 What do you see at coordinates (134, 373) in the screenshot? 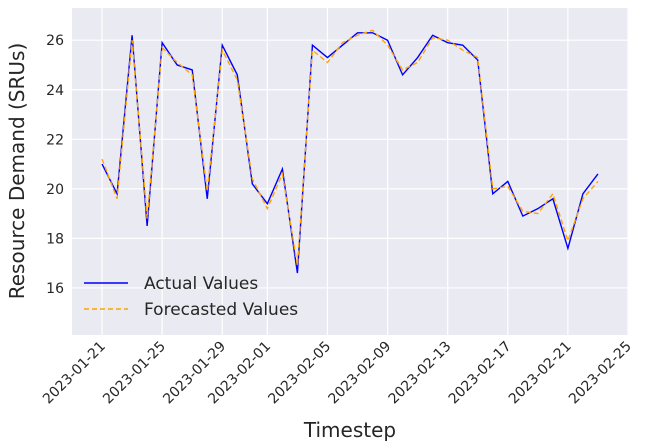
I see `x-tick-label: 2023-01-25` at bounding box center [134, 373].